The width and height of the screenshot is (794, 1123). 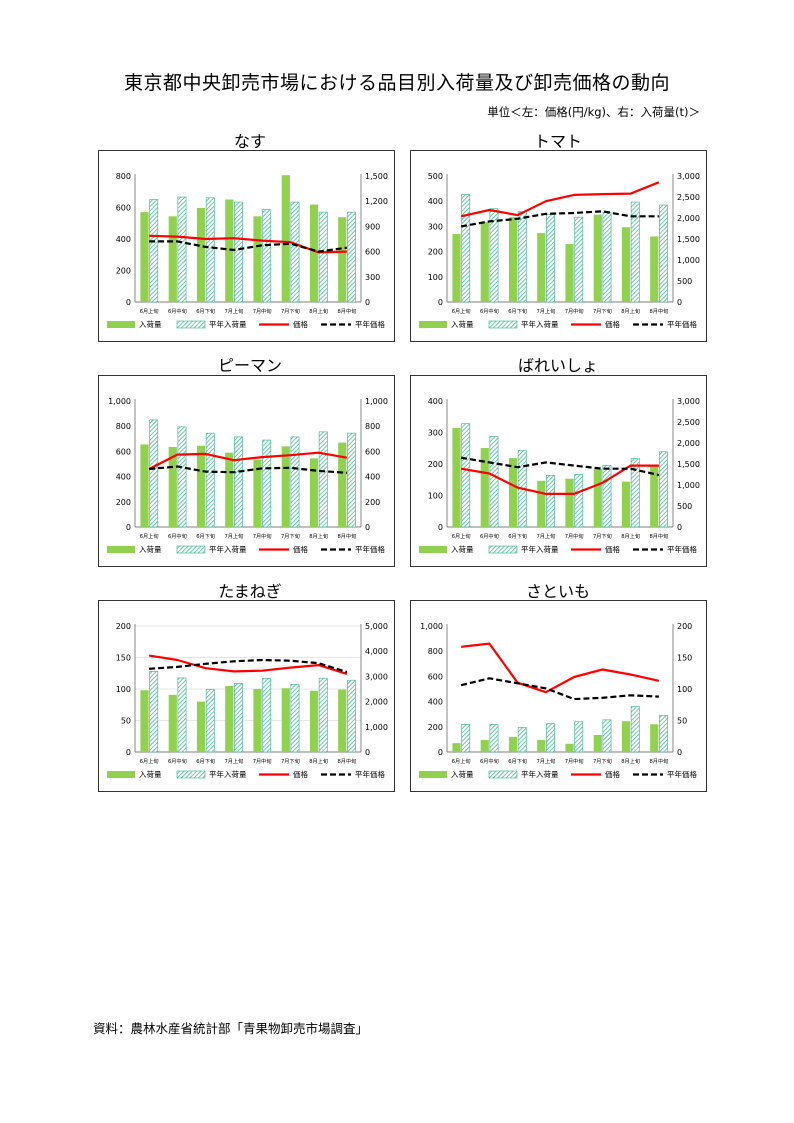 I want to click on left-tick-label: 500, so click(x=435, y=176).